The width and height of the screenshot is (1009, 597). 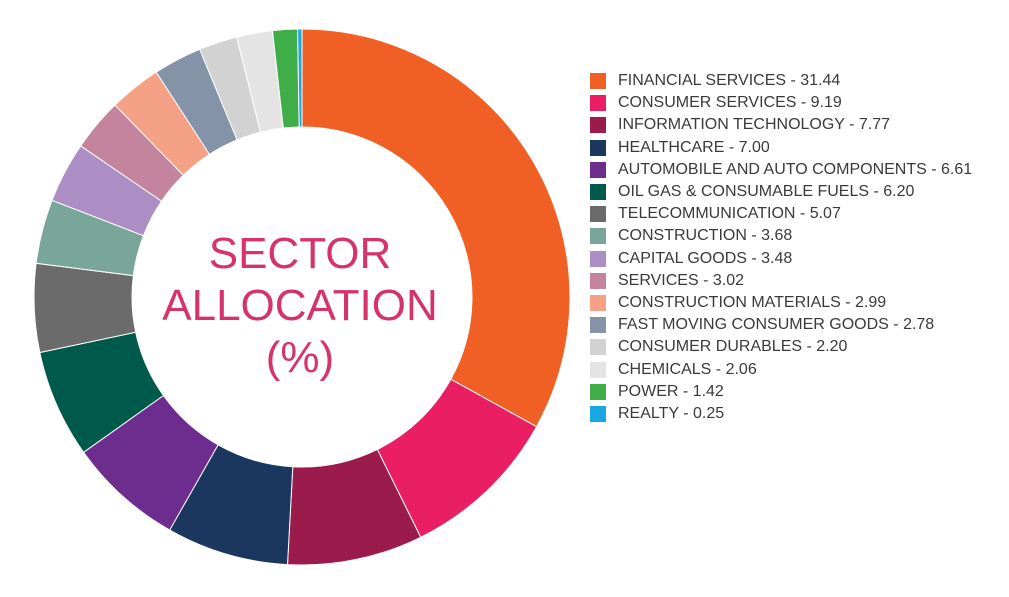 I want to click on legend-item: CAPITAL GOODS - 3.48, so click(x=792, y=259).